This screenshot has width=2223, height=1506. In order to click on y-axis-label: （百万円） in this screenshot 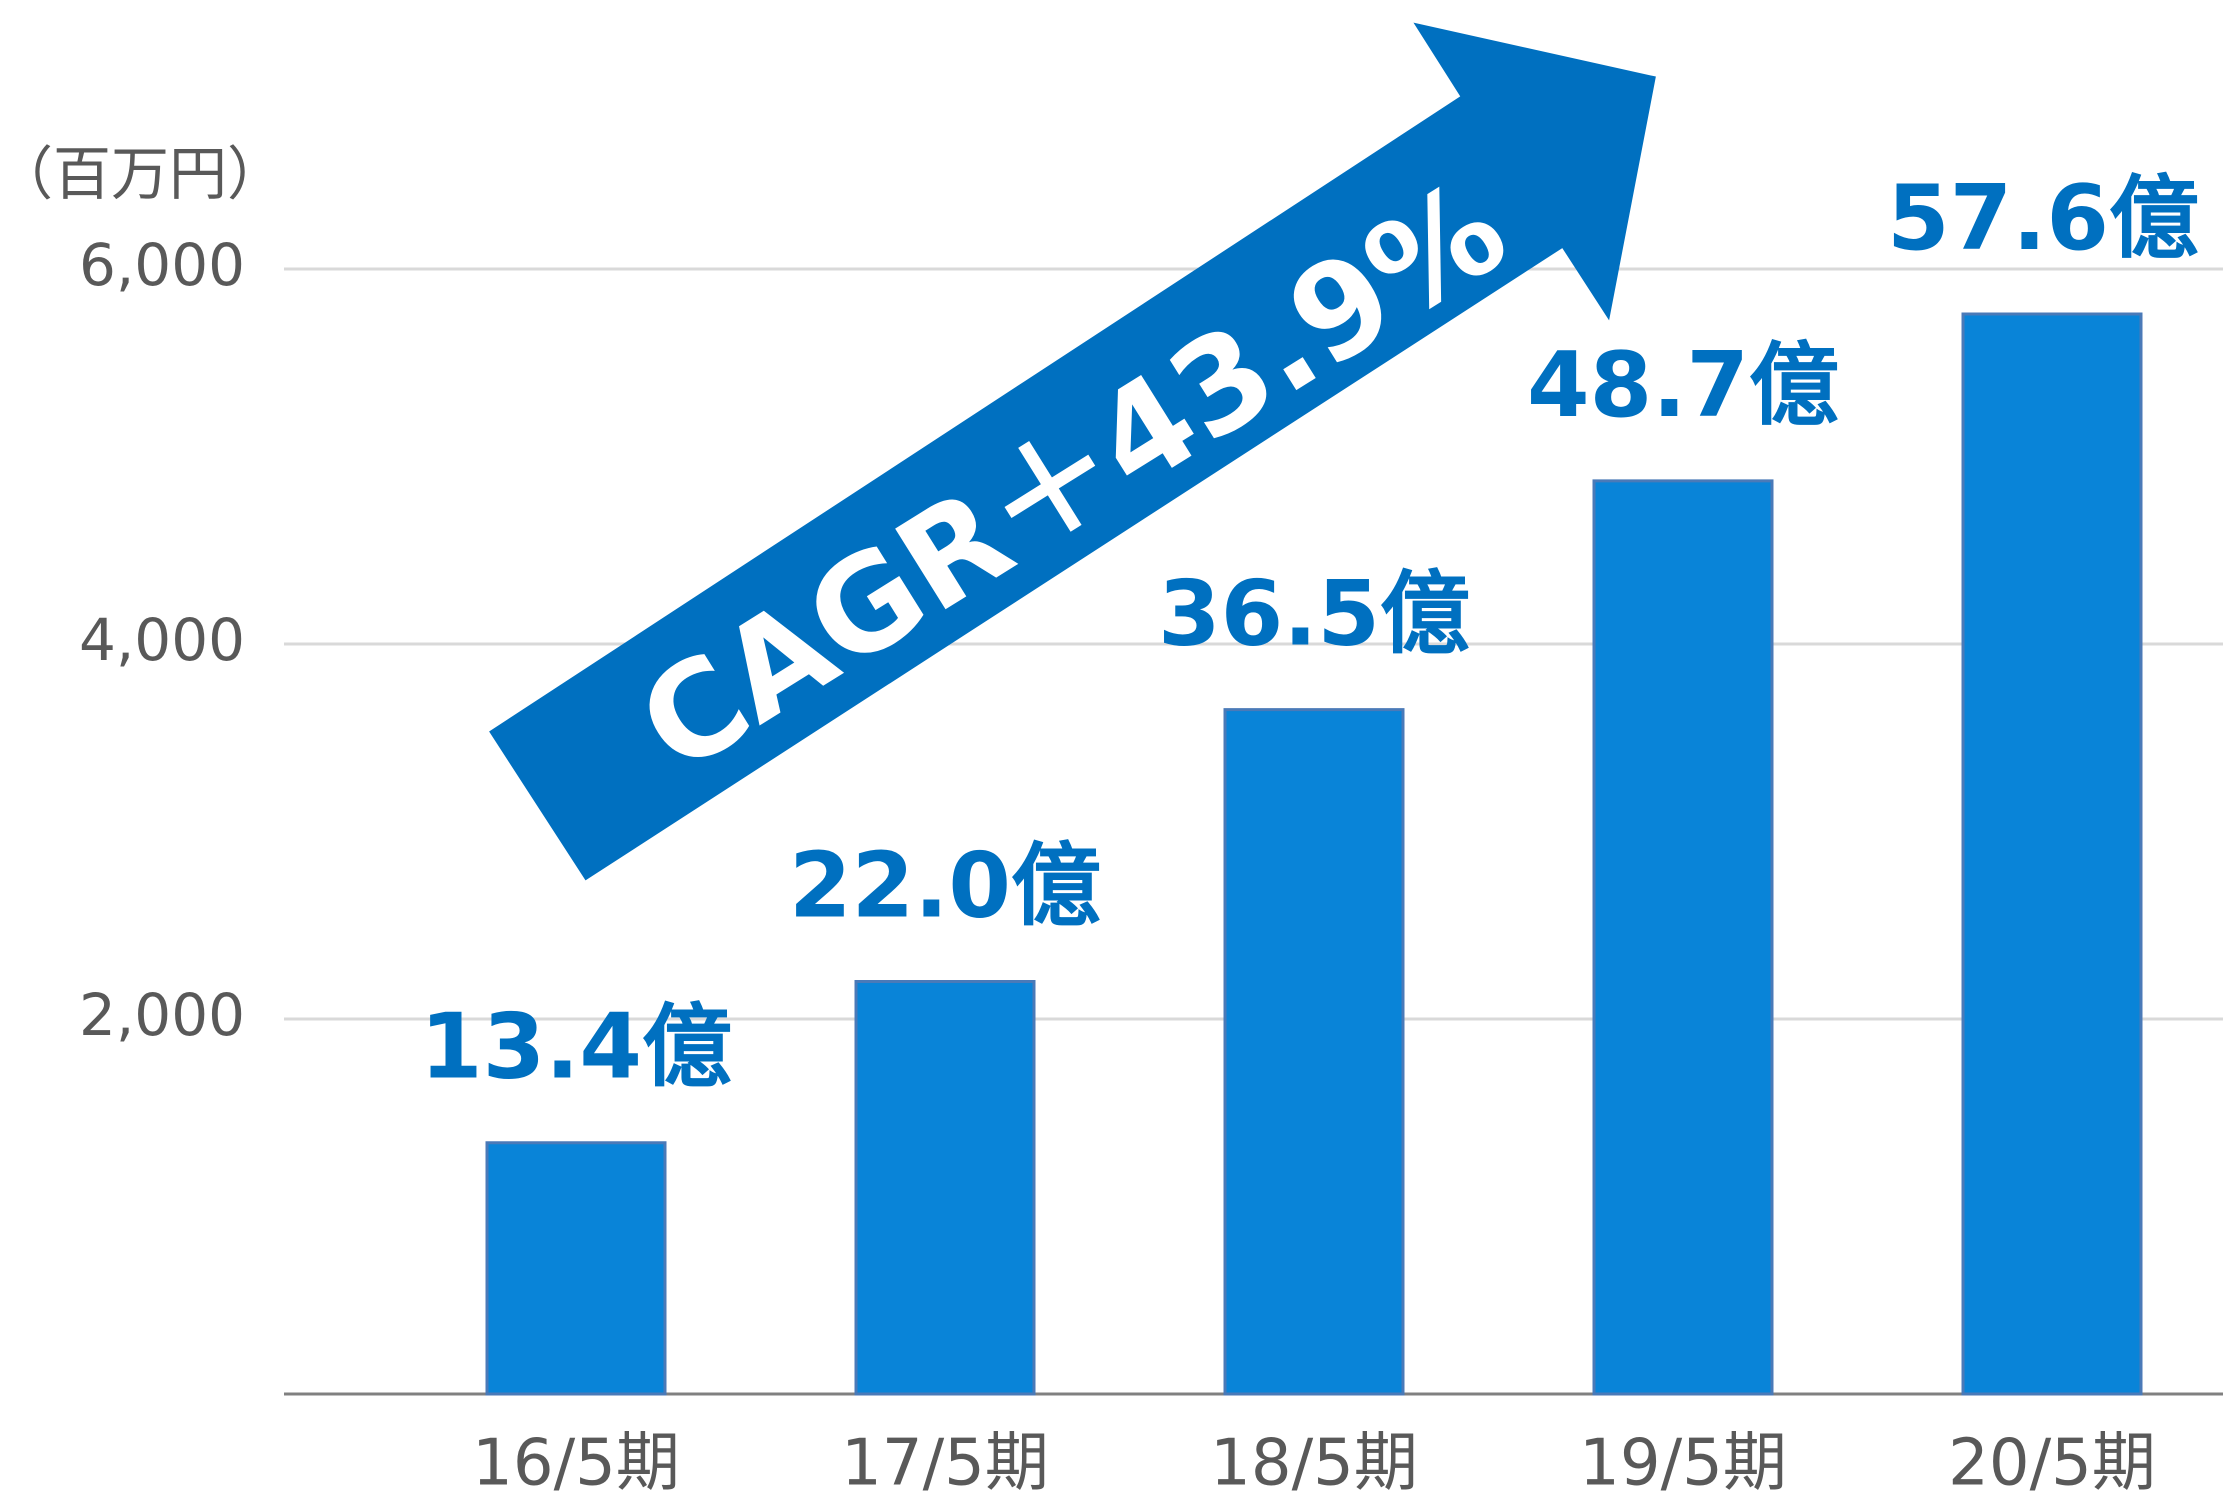, I will do `click(142, 174)`.